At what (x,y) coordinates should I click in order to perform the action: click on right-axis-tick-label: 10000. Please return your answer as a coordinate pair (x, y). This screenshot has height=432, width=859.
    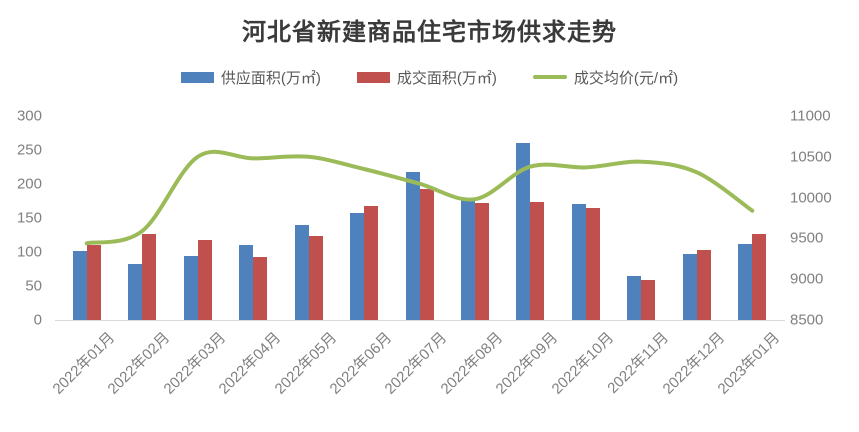
    Looking at the image, I should click on (811, 198).